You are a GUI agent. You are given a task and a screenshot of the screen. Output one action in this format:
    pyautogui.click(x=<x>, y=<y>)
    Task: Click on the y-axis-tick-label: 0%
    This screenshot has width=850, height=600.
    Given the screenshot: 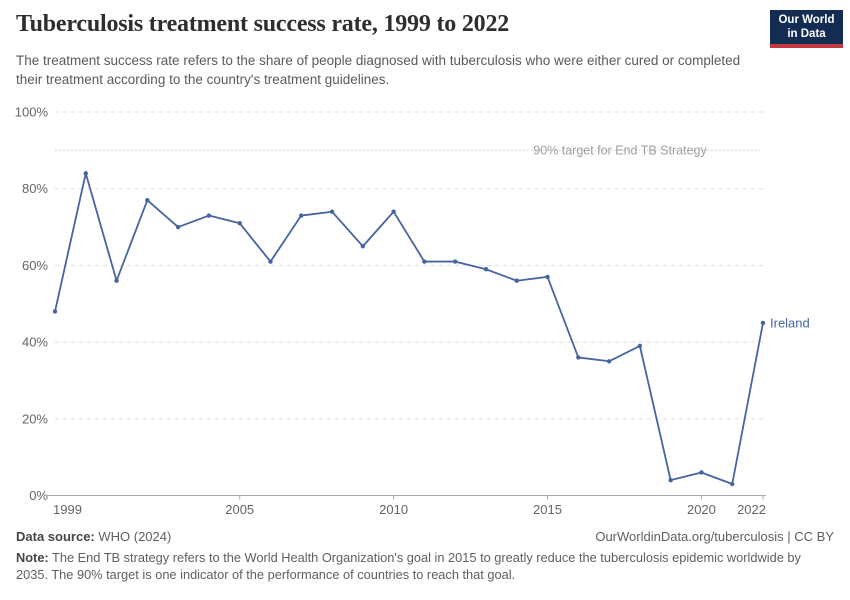 What is the action you would take?
    pyautogui.click(x=38, y=495)
    